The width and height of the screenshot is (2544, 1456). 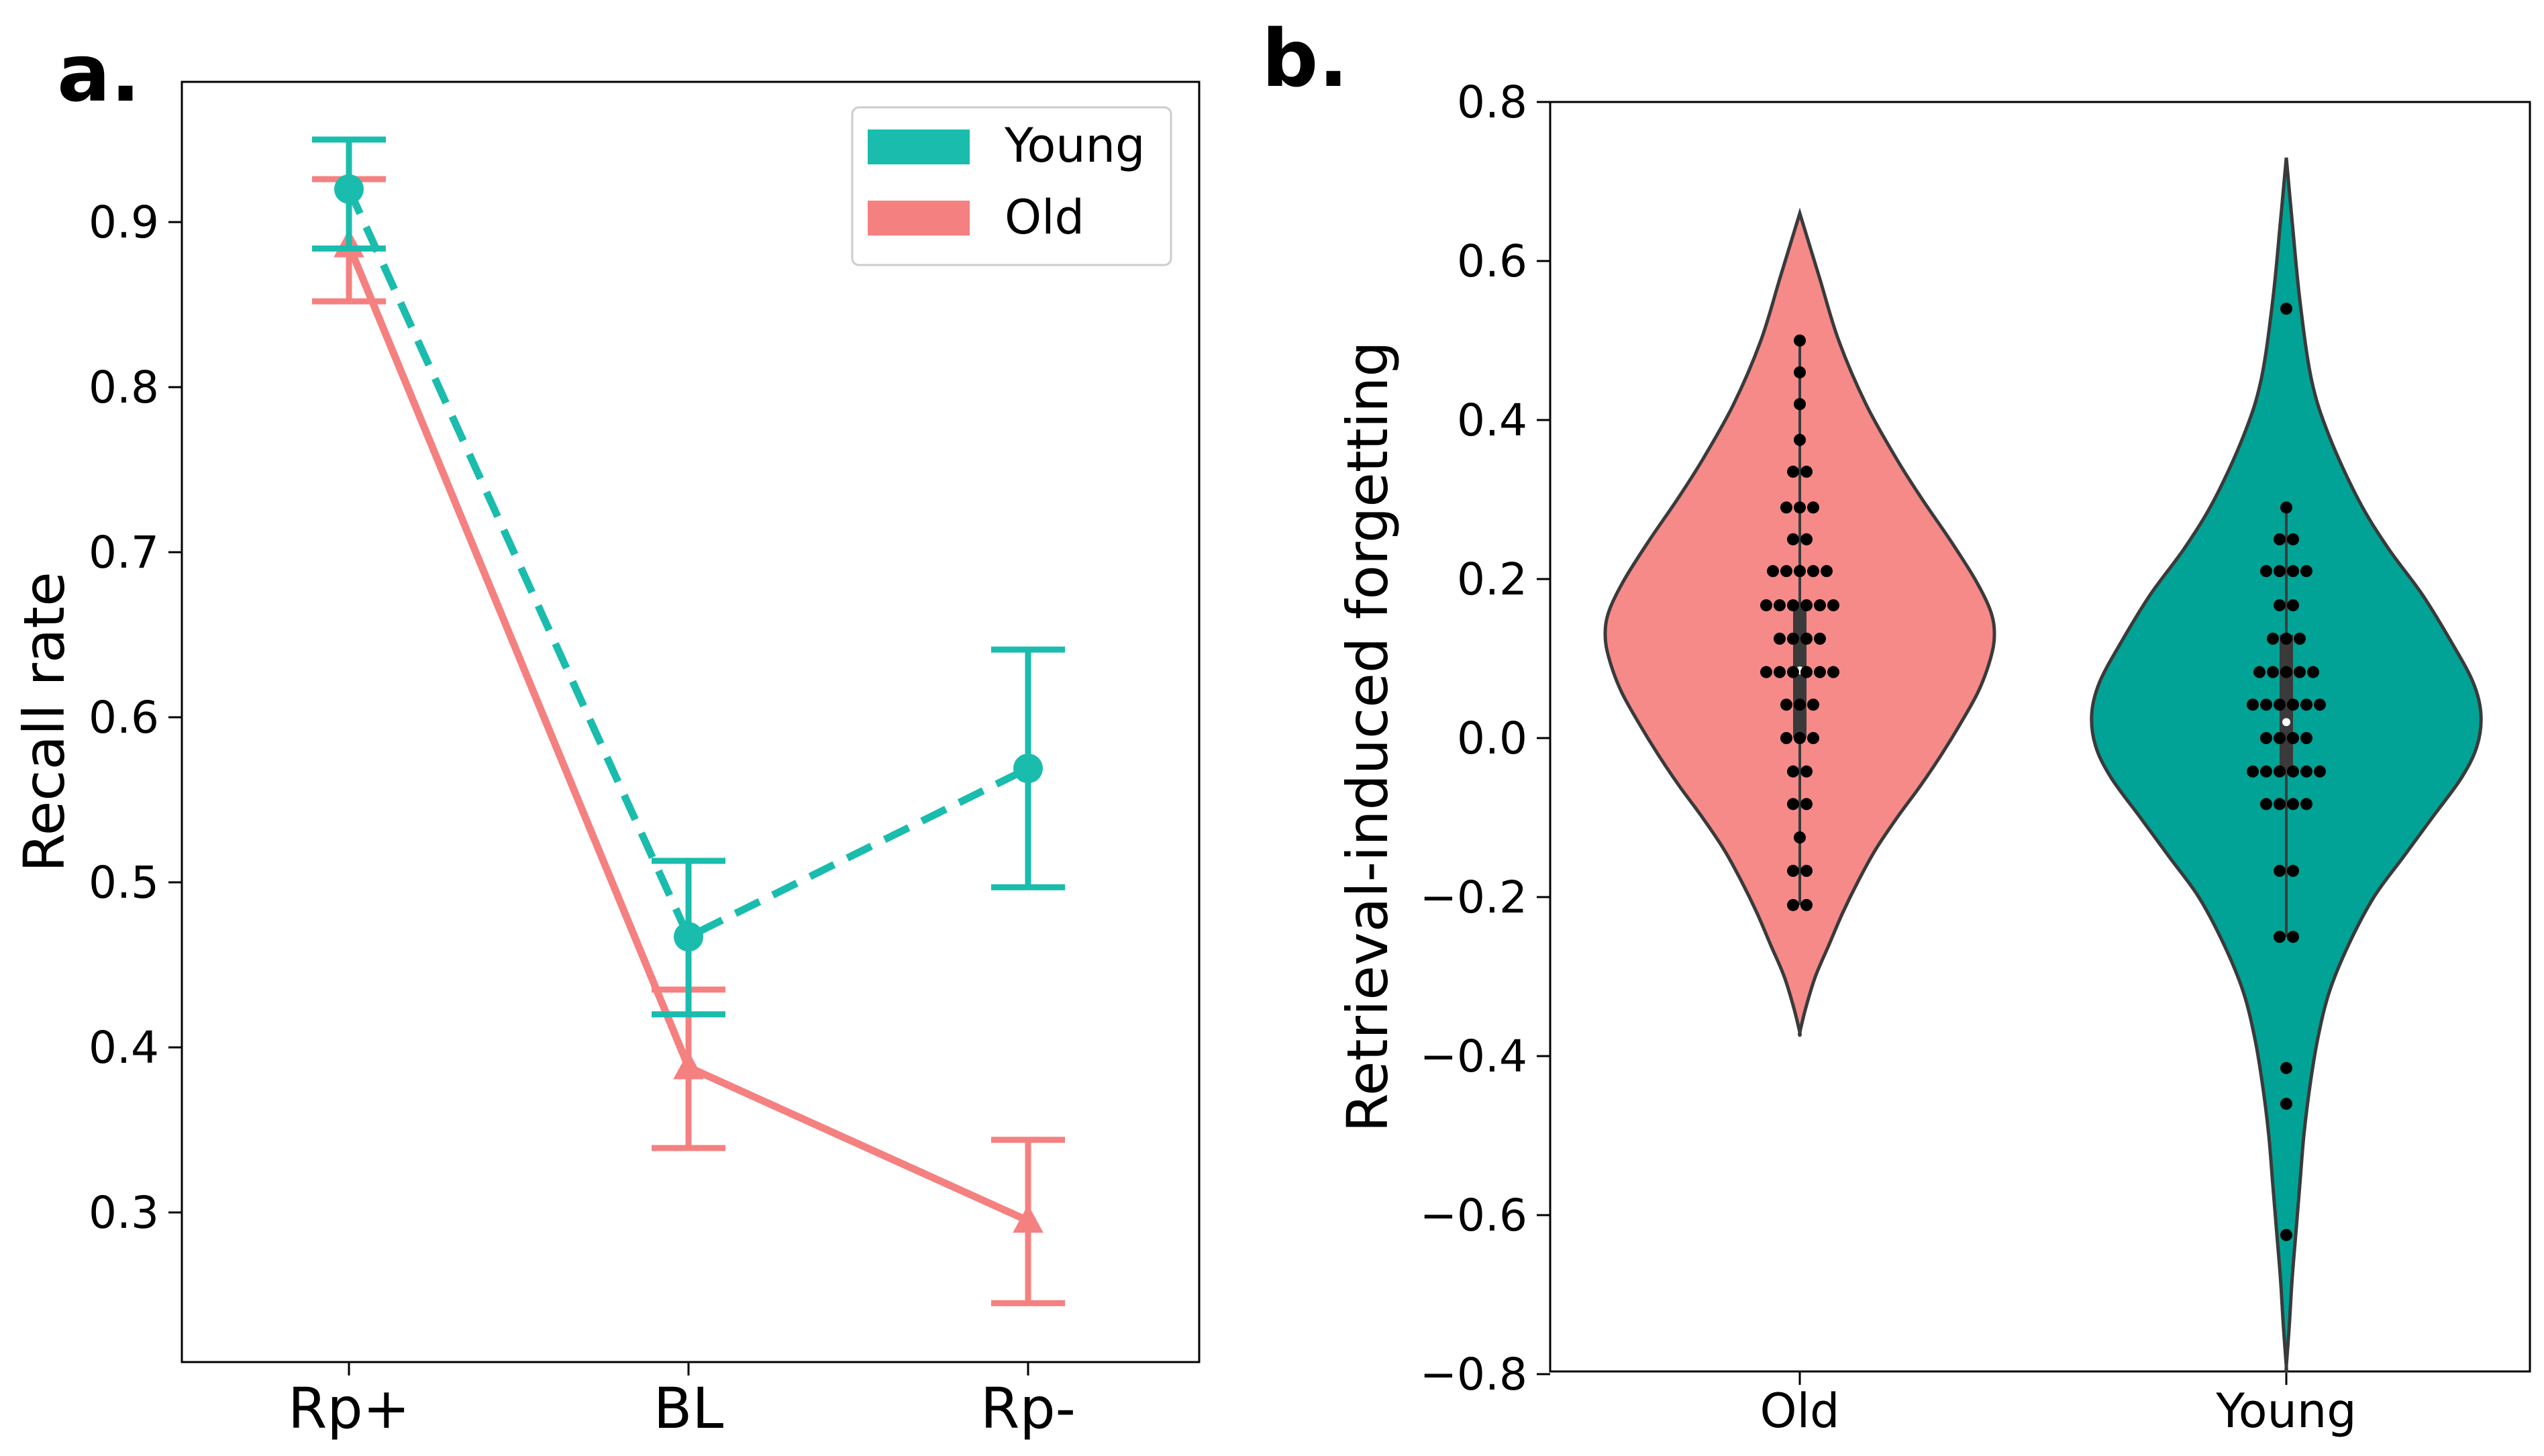 What do you see at coordinates (1011, 186) in the screenshot?
I see `legend: Young Old` at bounding box center [1011, 186].